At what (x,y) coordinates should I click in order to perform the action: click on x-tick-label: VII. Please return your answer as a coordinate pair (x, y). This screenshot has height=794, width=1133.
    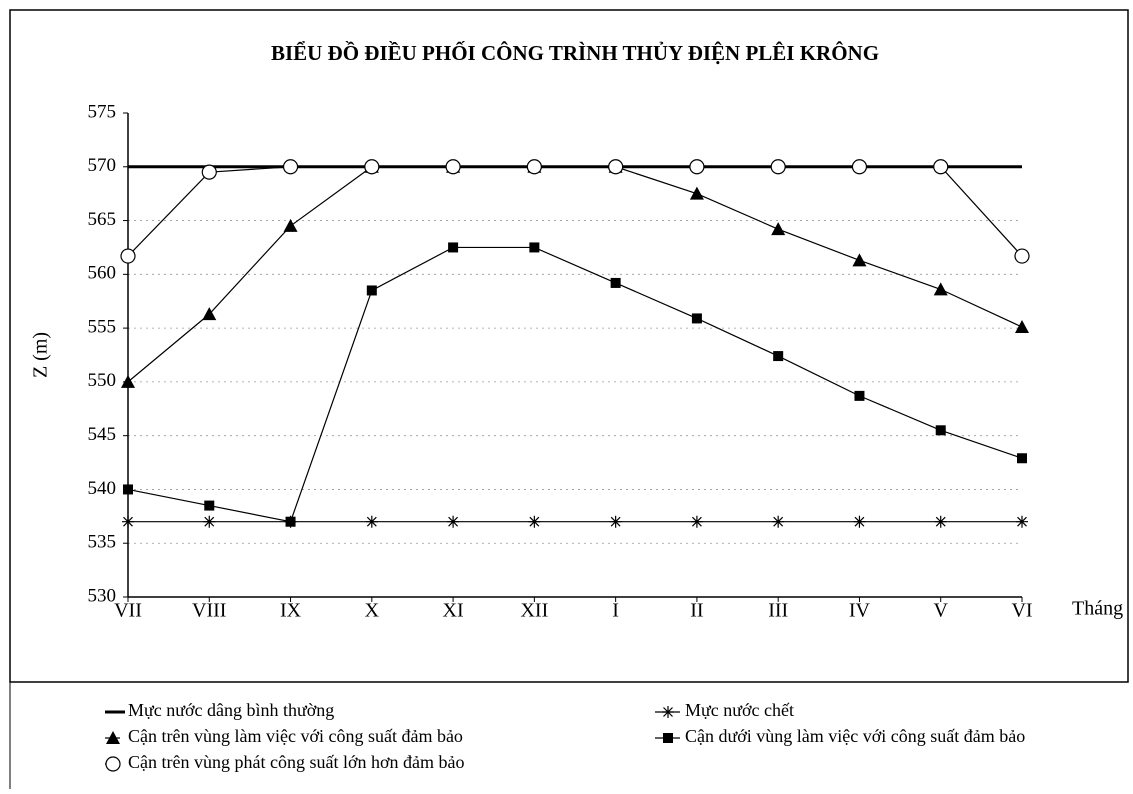
    Looking at the image, I should click on (128, 611).